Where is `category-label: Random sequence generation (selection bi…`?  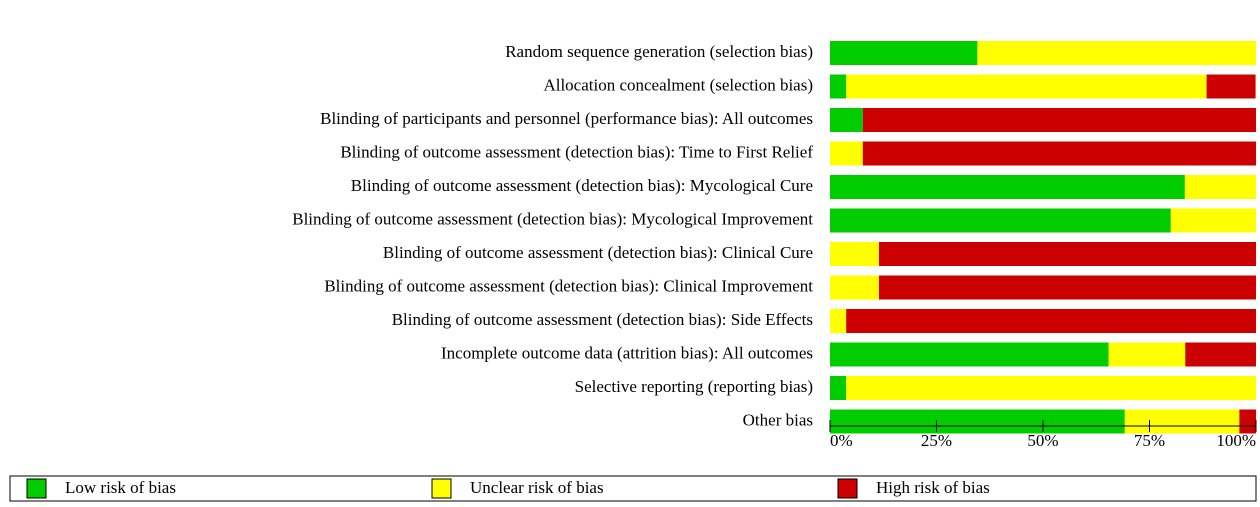 category-label: Random sequence generation (selection bi… is located at coordinates (659, 51).